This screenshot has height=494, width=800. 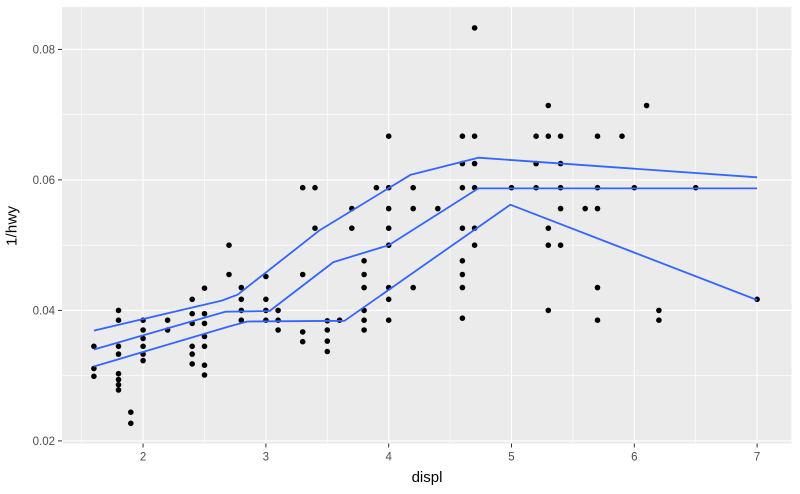 I want to click on y-tick-label: 0.02, so click(x=44, y=442).